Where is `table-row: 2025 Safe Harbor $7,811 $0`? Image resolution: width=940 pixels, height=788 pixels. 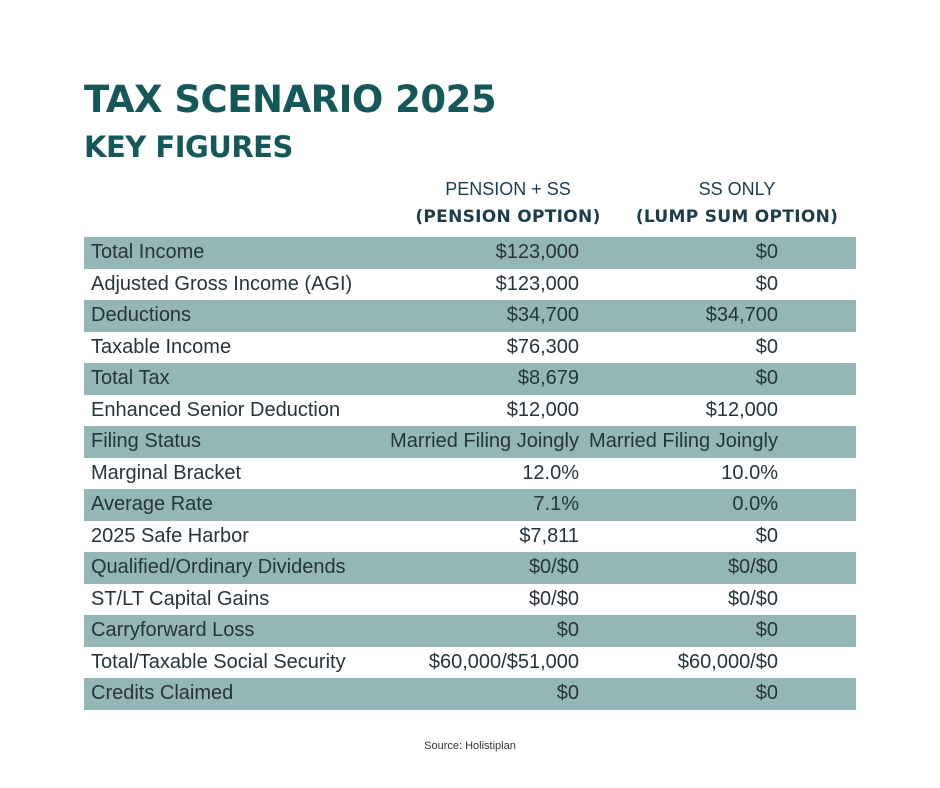 table-row: 2025 Safe Harbor $7,811 $0 is located at coordinates (470, 537).